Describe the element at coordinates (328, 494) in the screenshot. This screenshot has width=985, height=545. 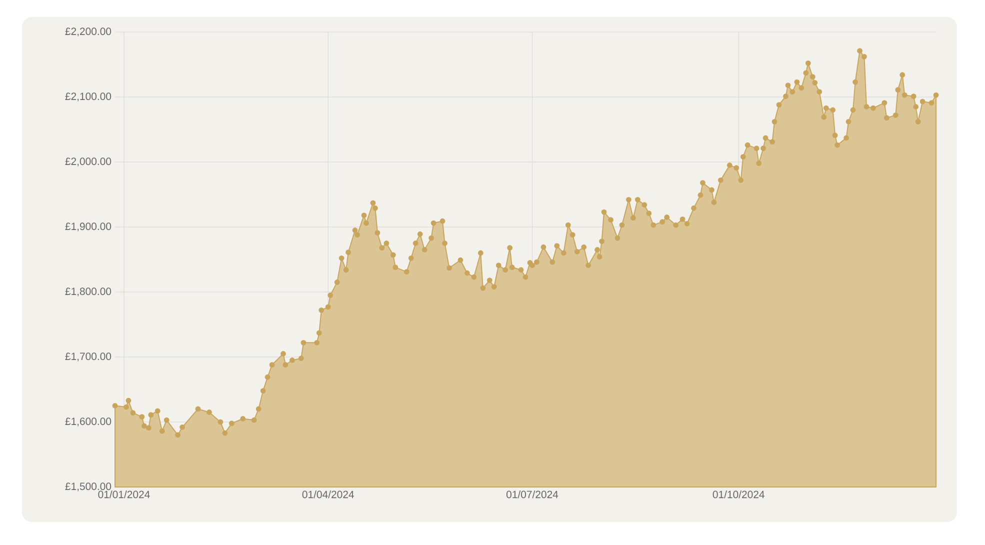
I see `x-tick-label: 01/04/2024` at that location.